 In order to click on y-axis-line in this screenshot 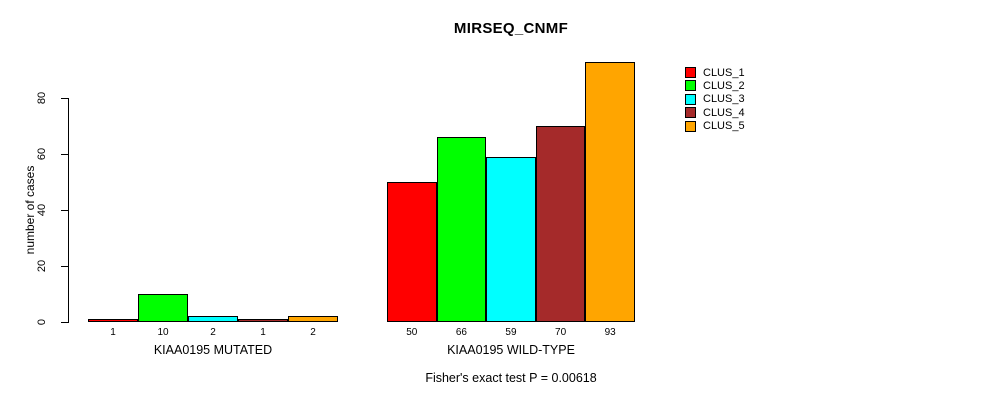, I will do `click(68, 210)`.